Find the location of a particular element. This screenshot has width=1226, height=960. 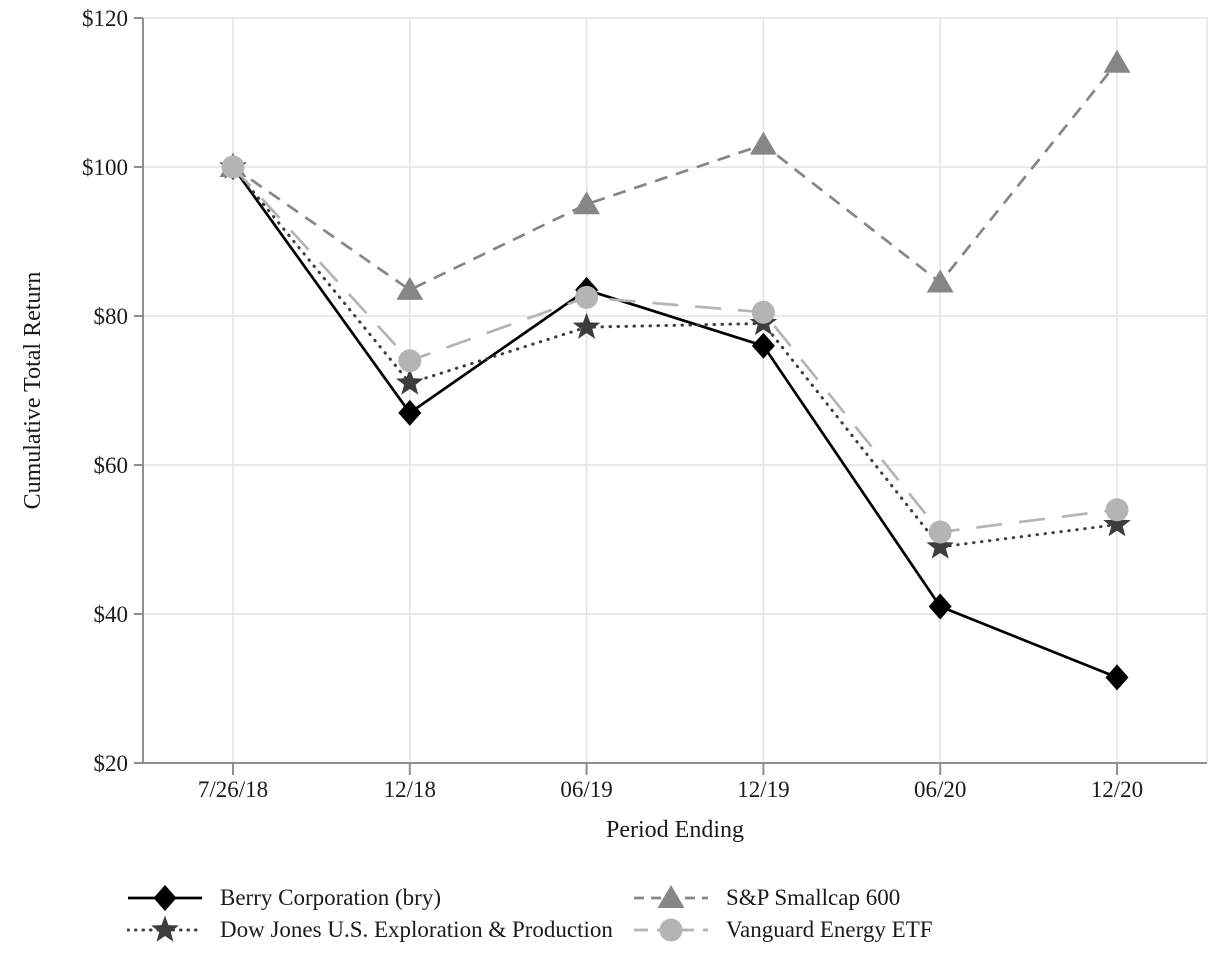

legend-item-dow-jones: Dow Jones U.S. Exploration & Production is located at coordinates (379, 930).